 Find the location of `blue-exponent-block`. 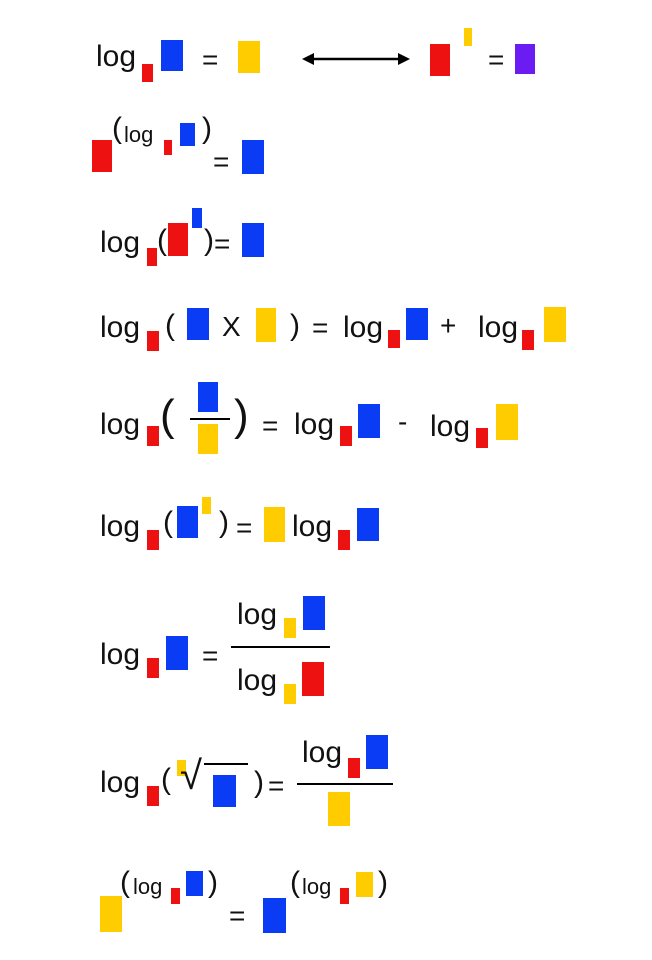

blue-exponent-block is located at coordinates (197, 218).